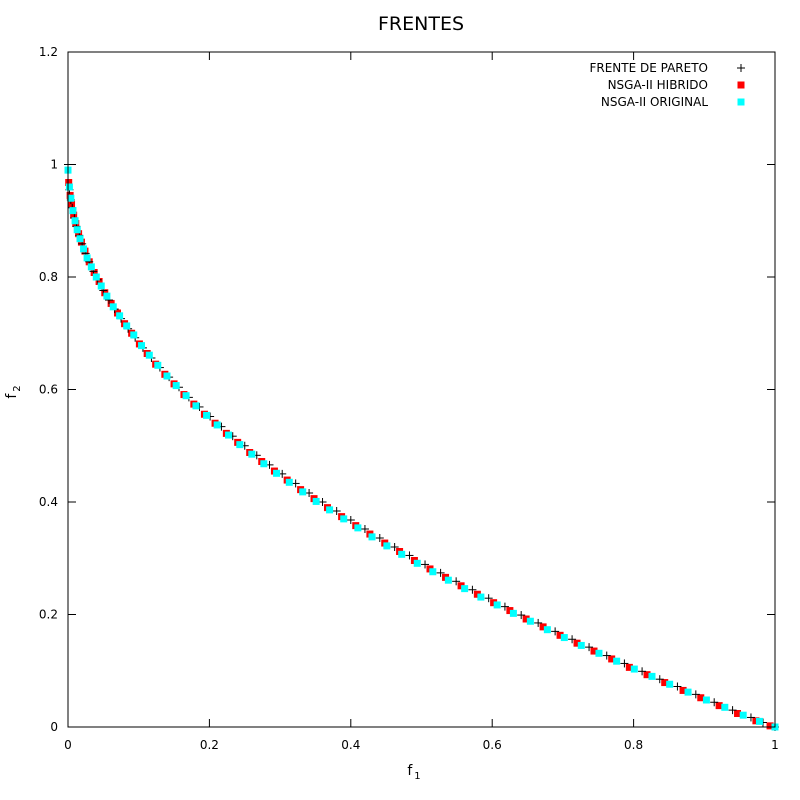 The width and height of the screenshot is (800, 800). I want to click on y-tick-label: 0.8, so click(48, 277).